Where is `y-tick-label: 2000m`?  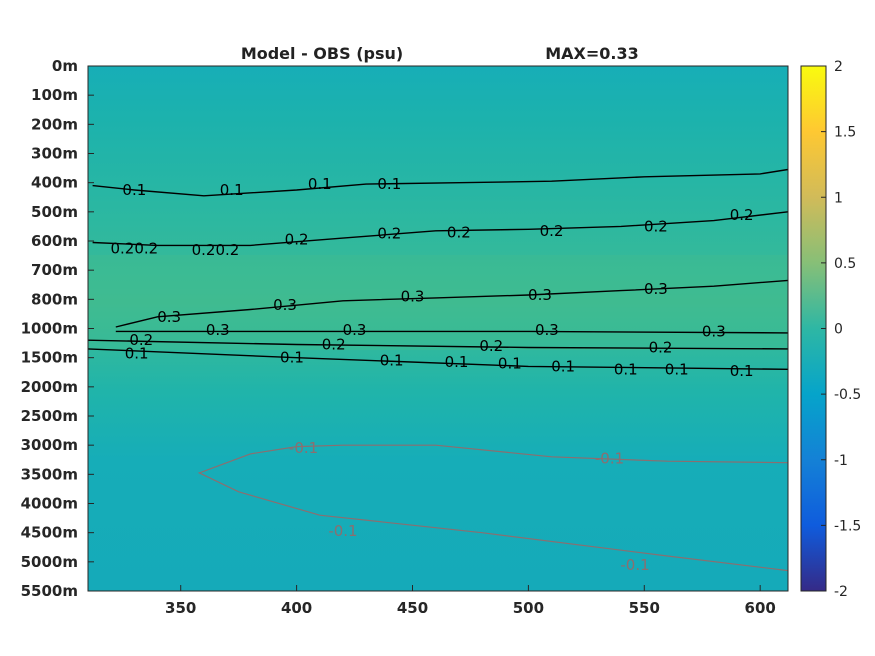 y-tick-label: 2000m is located at coordinates (49, 387).